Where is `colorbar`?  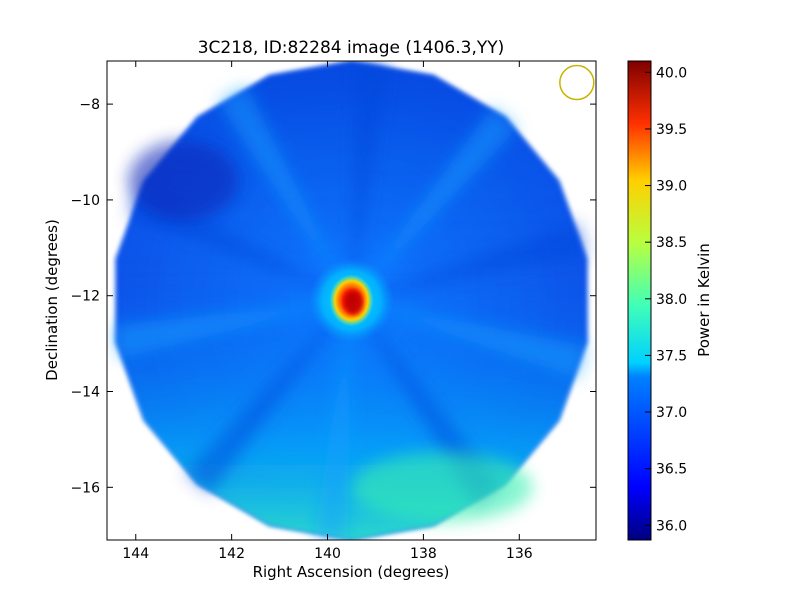 colorbar is located at coordinates (639, 300).